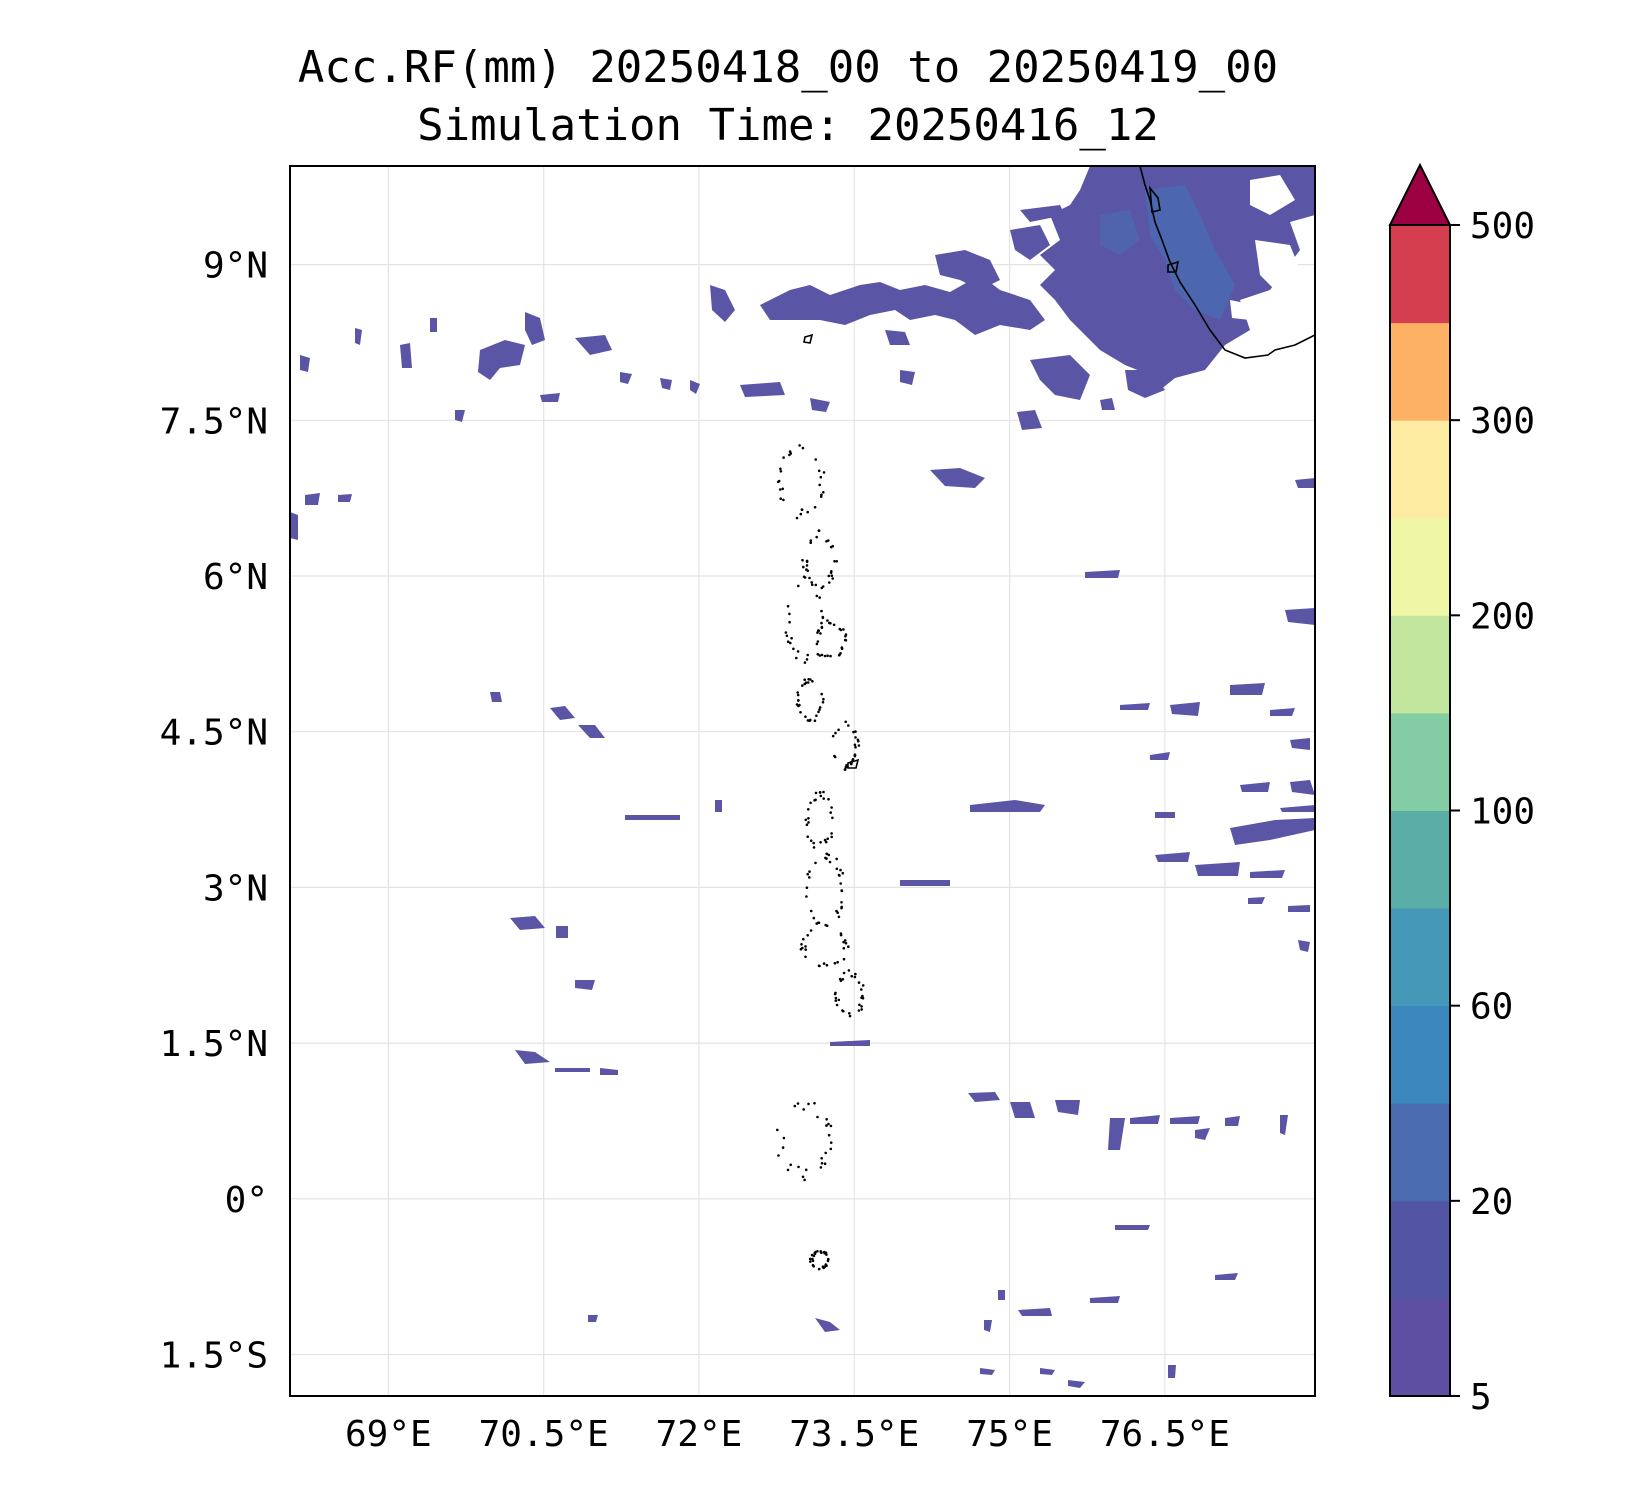  I want to click on latitude-tick-labels: 9°N 7.5°N 6°N 4.5°N 3°N 1.5°N 0° 1.5°S, so click(214, 811).